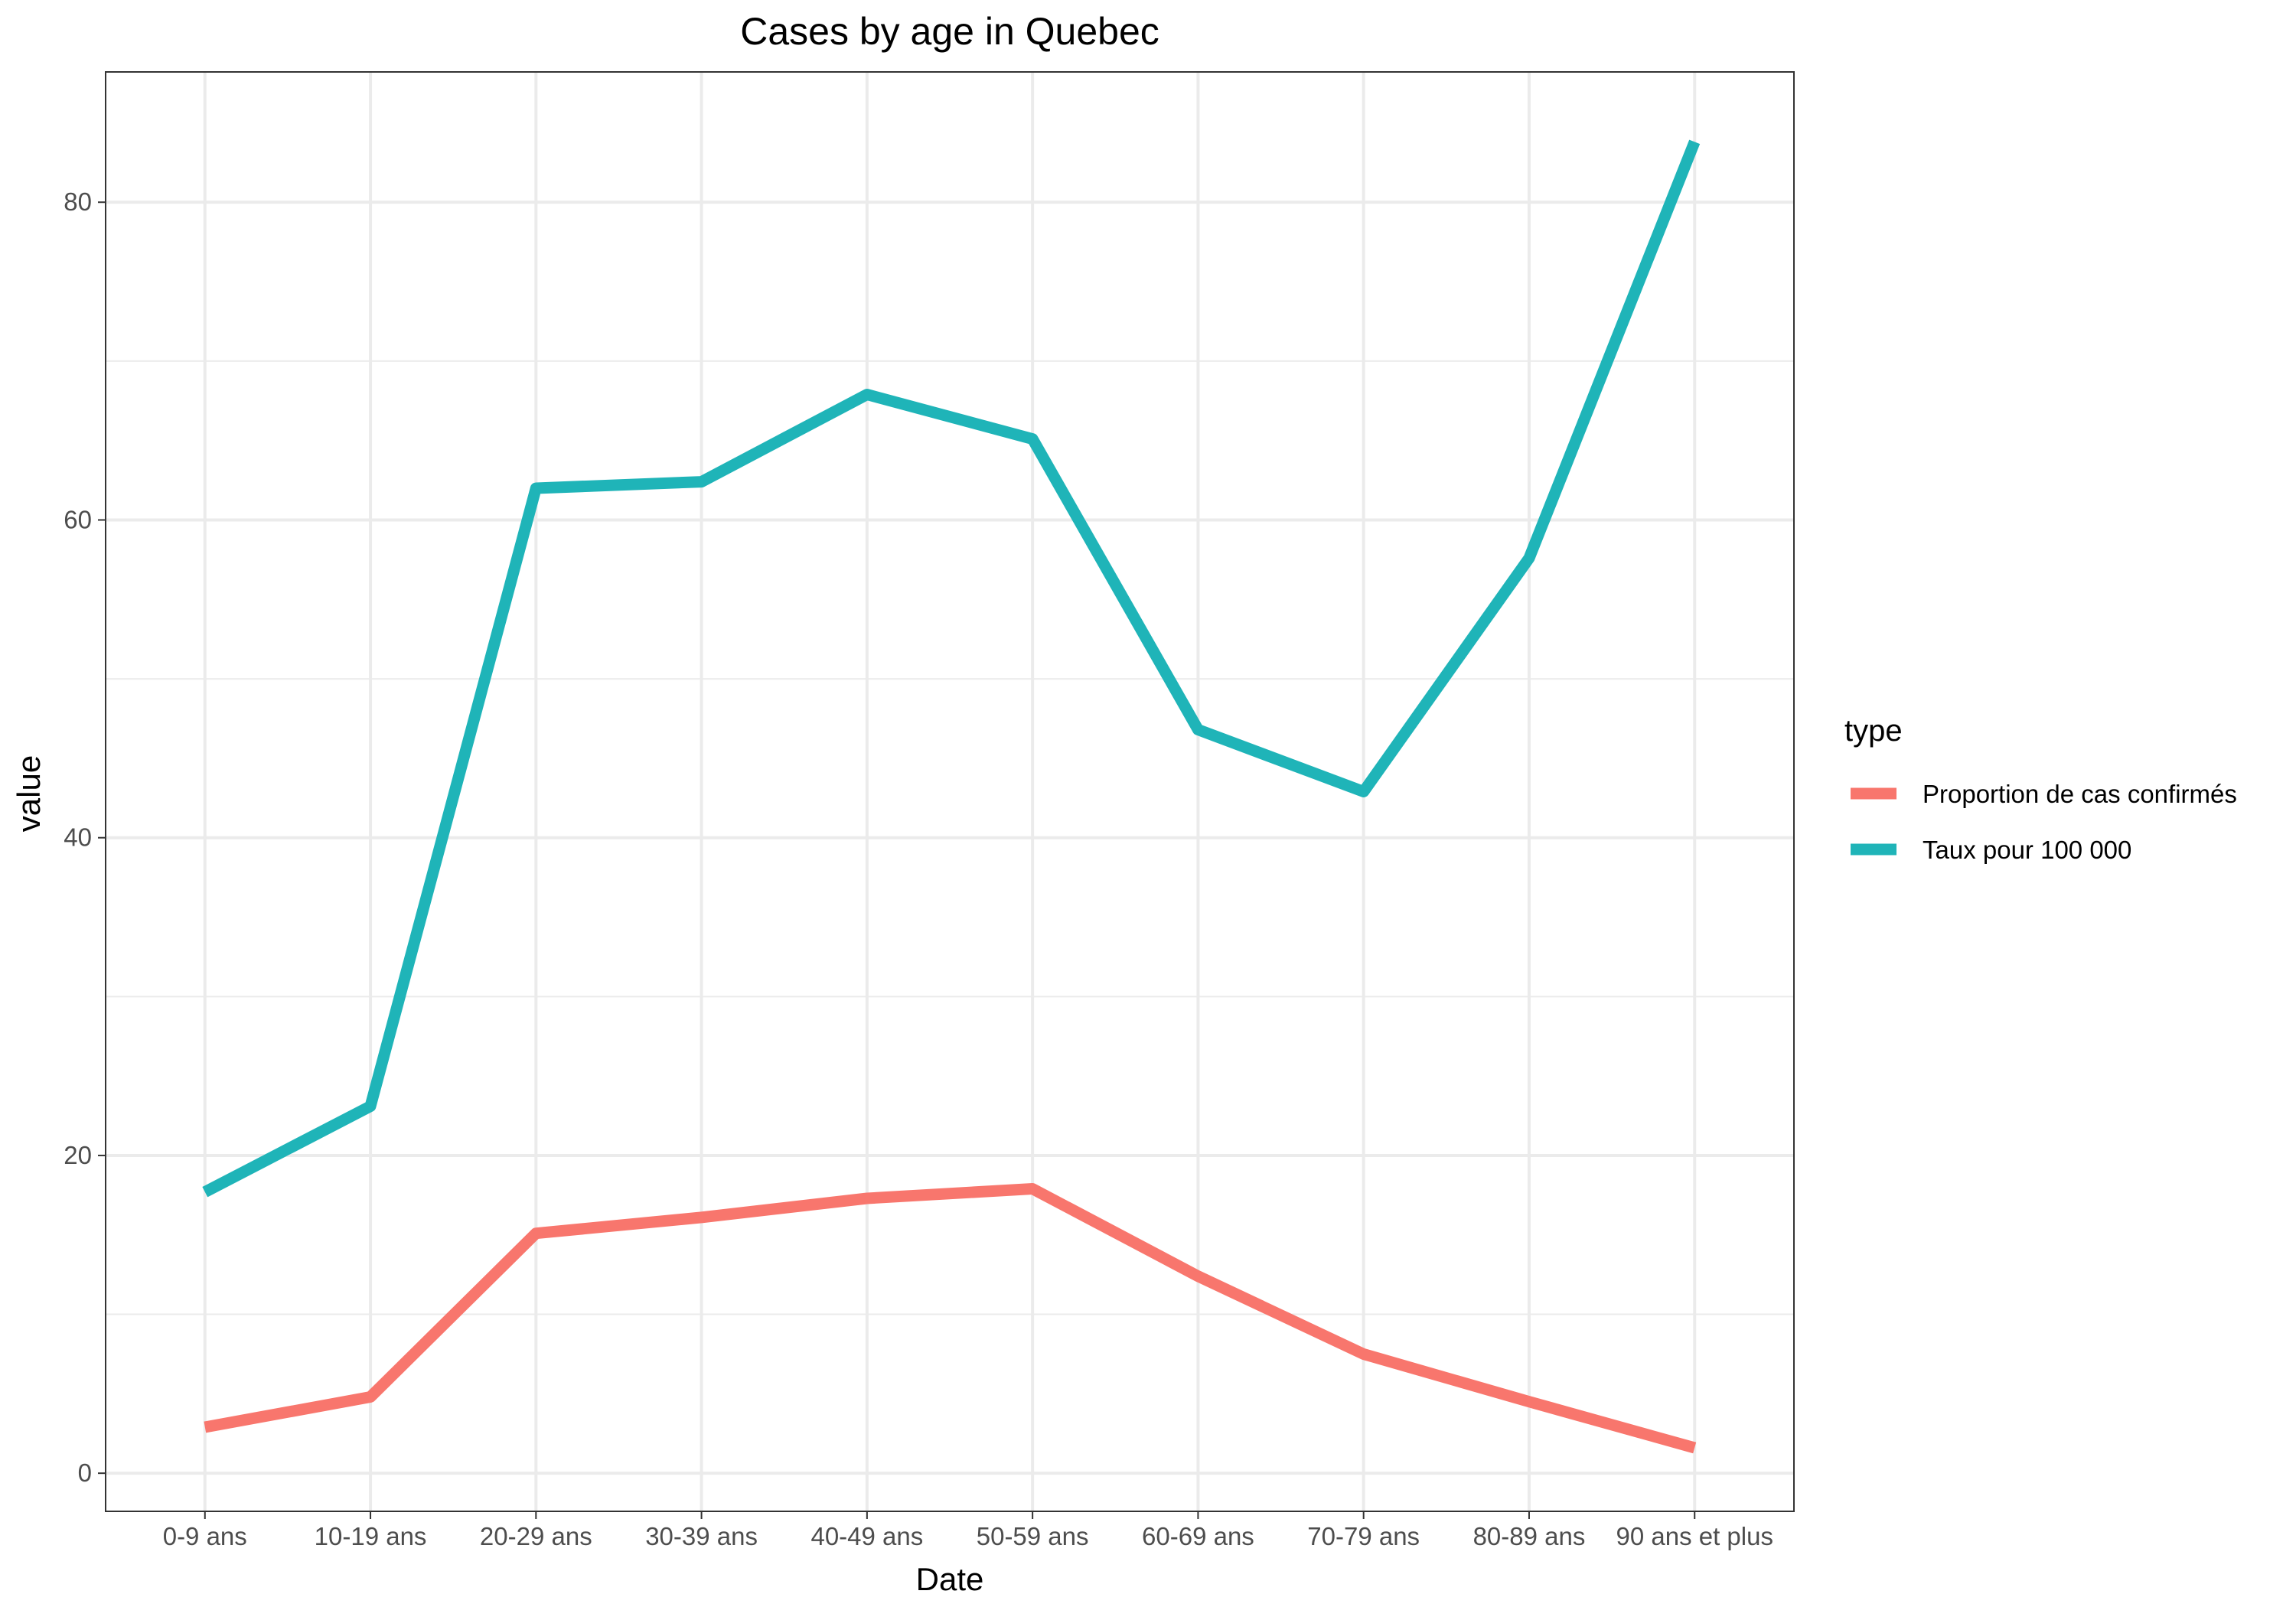 The height and width of the screenshot is (1607, 2296). Describe the element at coordinates (1694, 1536) in the screenshot. I see `x-tick-label: 90 ans et plus` at that location.